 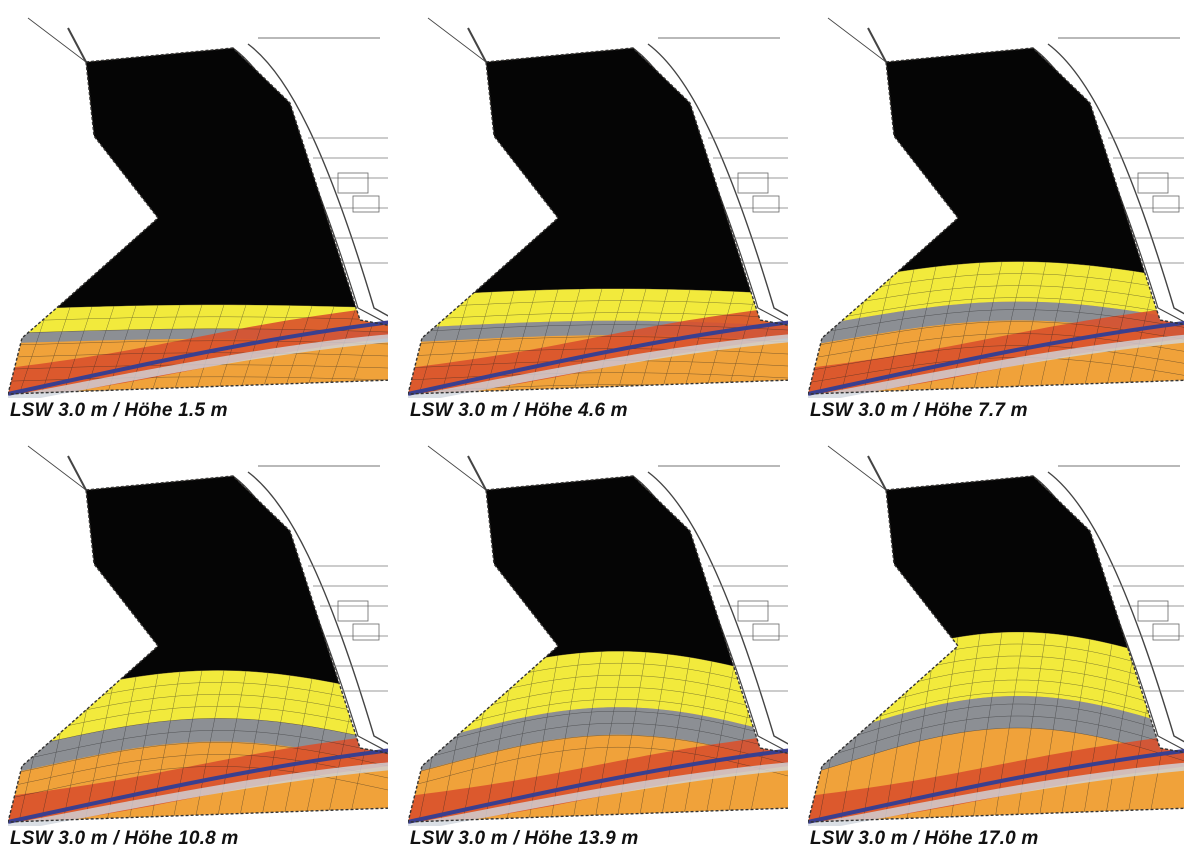 I want to click on noise-zone-yellow, so click(x=996, y=294).